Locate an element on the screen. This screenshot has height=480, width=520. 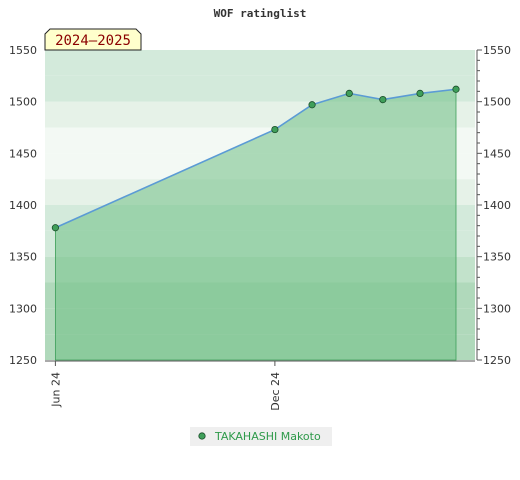
y-axis-left: 1250 1300 1350 1400 1450 1500 1550 is located at coordinates (23, 205).